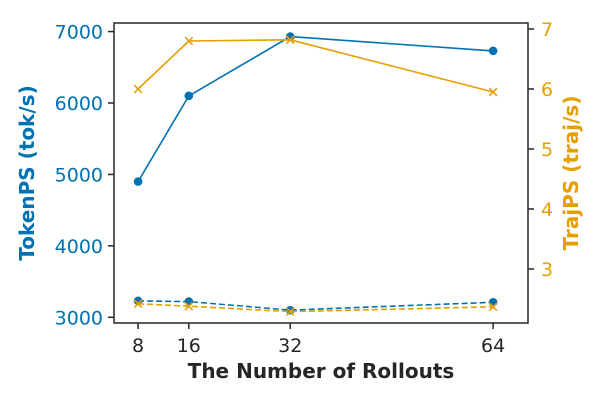  What do you see at coordinates (79, 247) in the screenshot?
I see `y-left-tick-label-1: 4000` at bounding box center [79, 247].